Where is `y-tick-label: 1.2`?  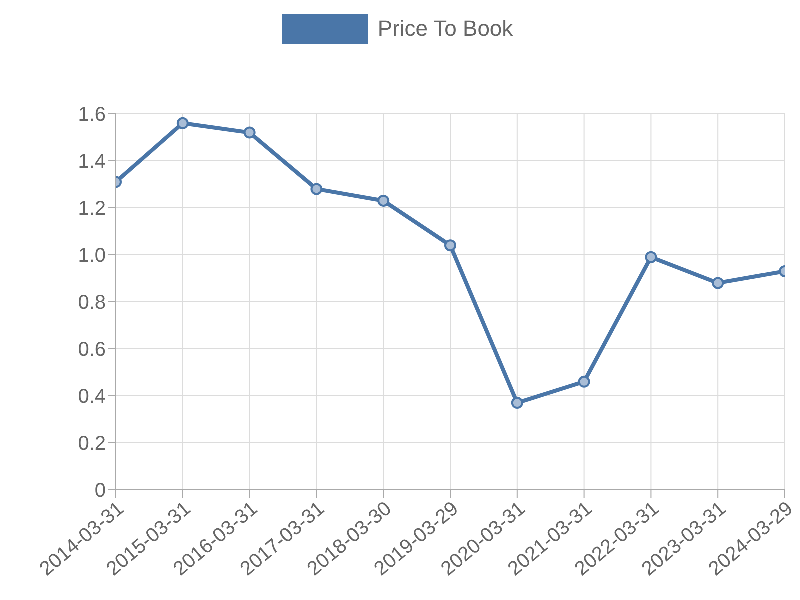
y-tick-label: 1.2 is located at coordinates (92, 209).